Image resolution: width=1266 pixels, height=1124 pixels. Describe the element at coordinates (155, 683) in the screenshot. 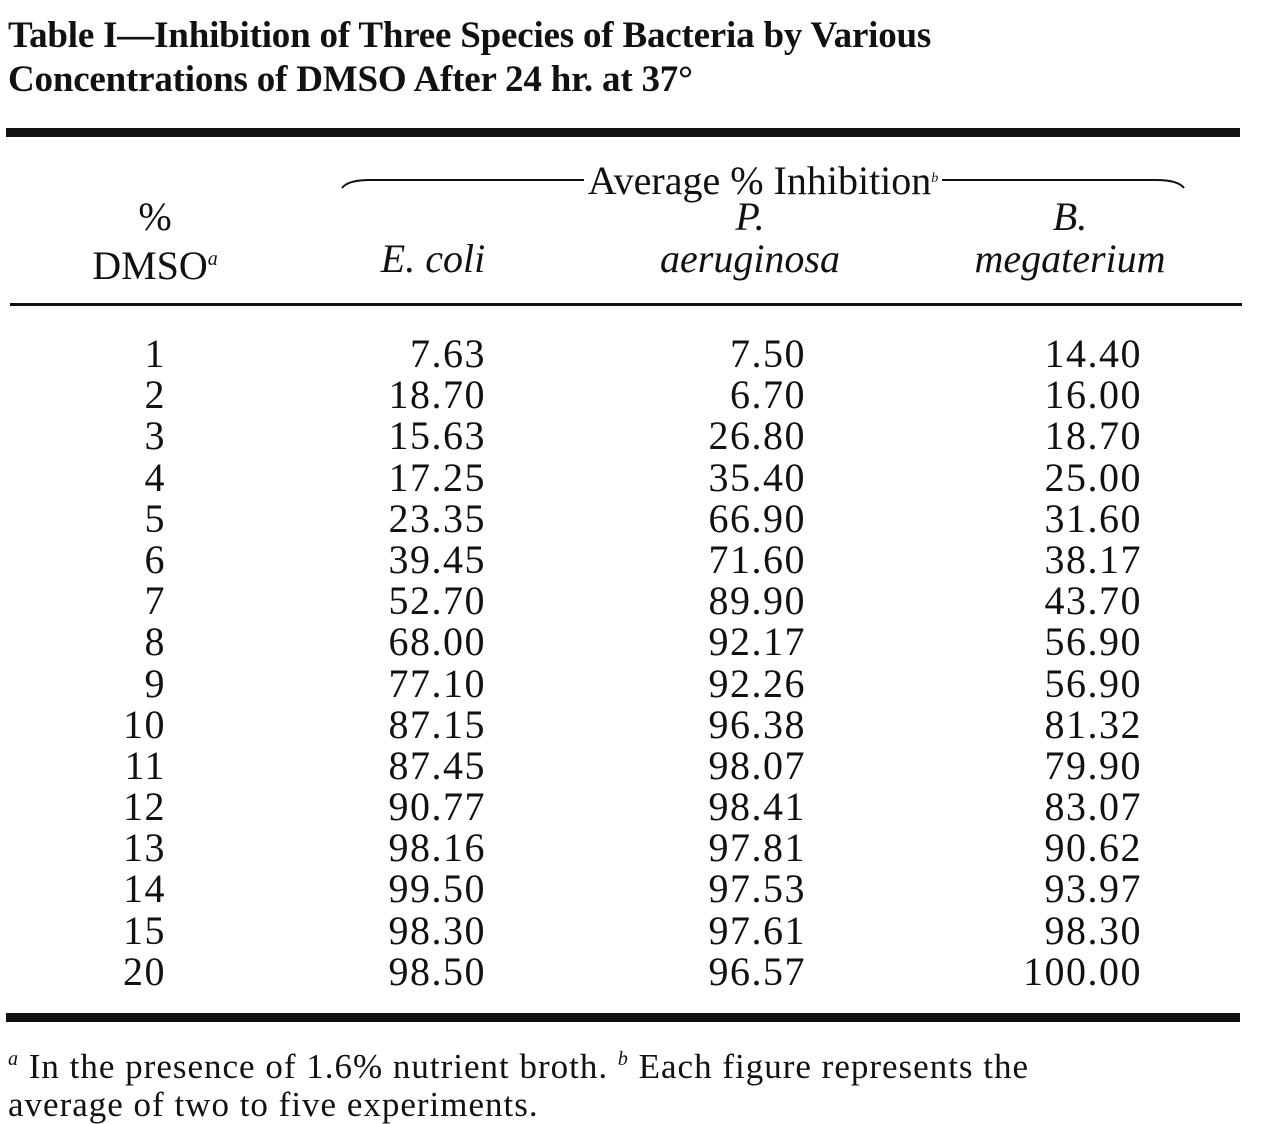

I see `cell-dmso: 9` at that location.